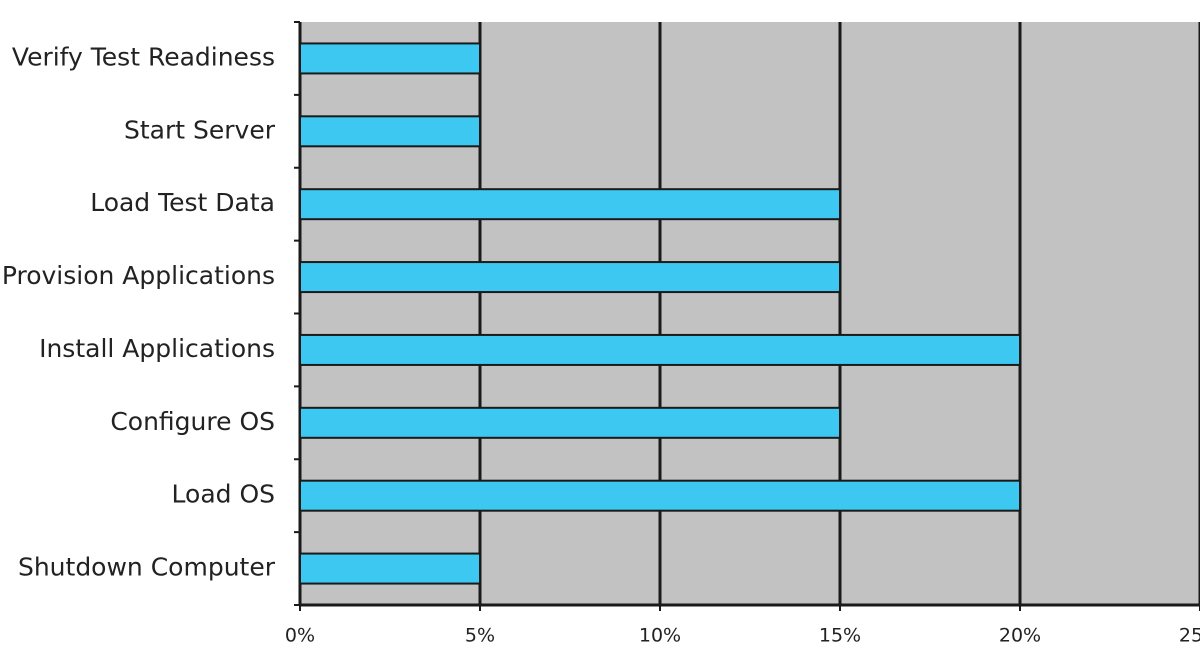 The height and width of the screenshot is (667, 1200). What do you see at coordinates (192, 421) in the screenshot?
I see `y-tick-label: Configure OS` at bounding box center [192, 421].